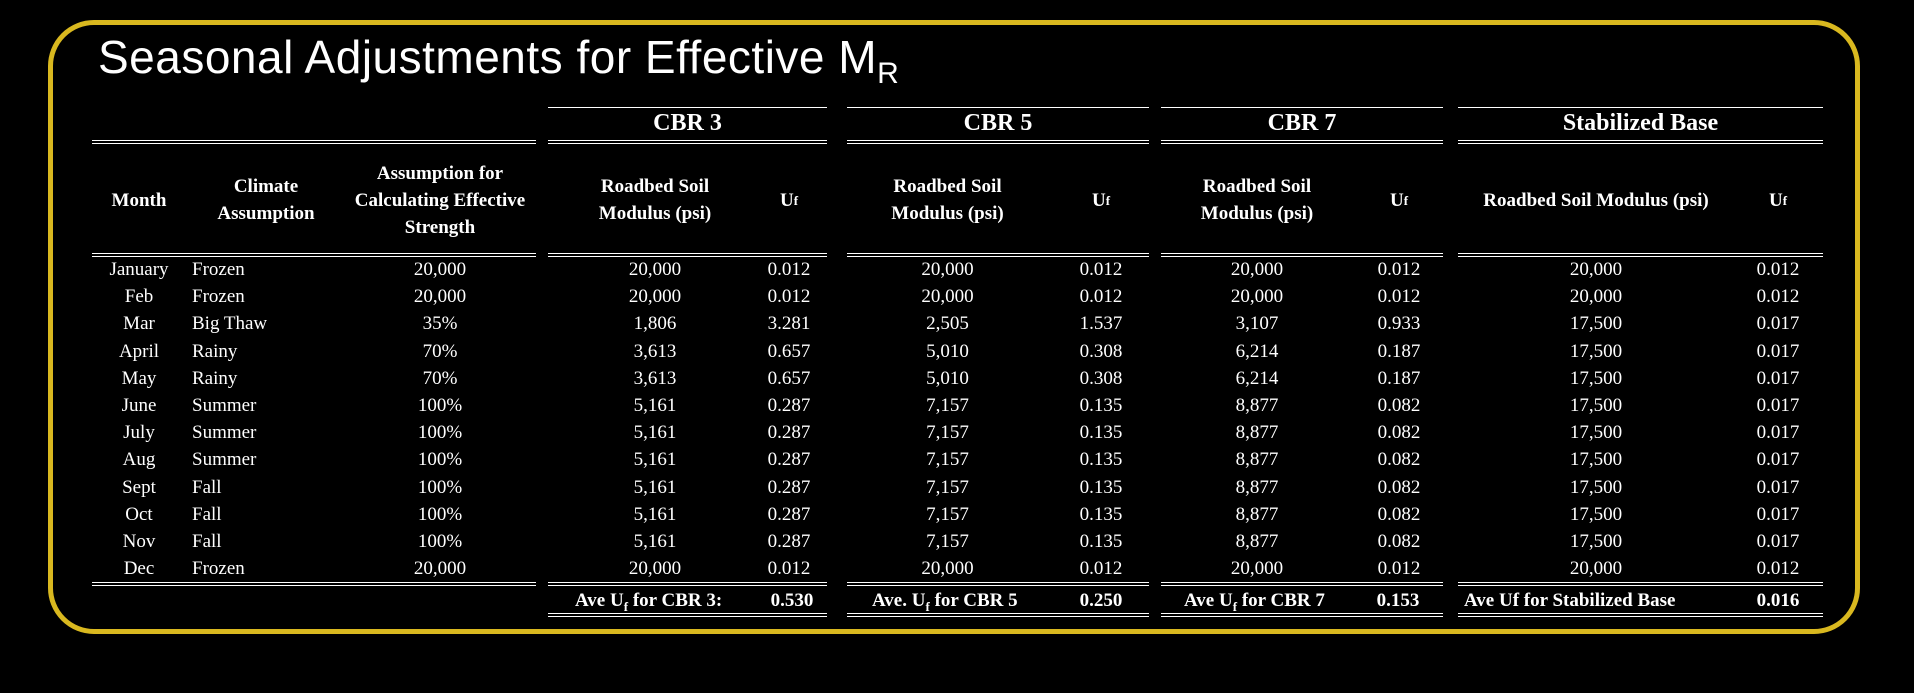  What do you see at coordinates (655, 324) in the screenshot?
I see `cell-cbr3-modulus: 1,806` at bounding box center [655, 324].